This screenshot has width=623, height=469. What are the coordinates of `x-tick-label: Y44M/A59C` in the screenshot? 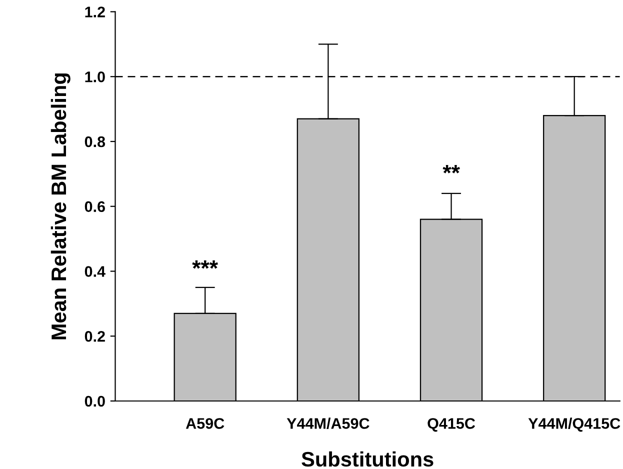 It's located at (328, 424).